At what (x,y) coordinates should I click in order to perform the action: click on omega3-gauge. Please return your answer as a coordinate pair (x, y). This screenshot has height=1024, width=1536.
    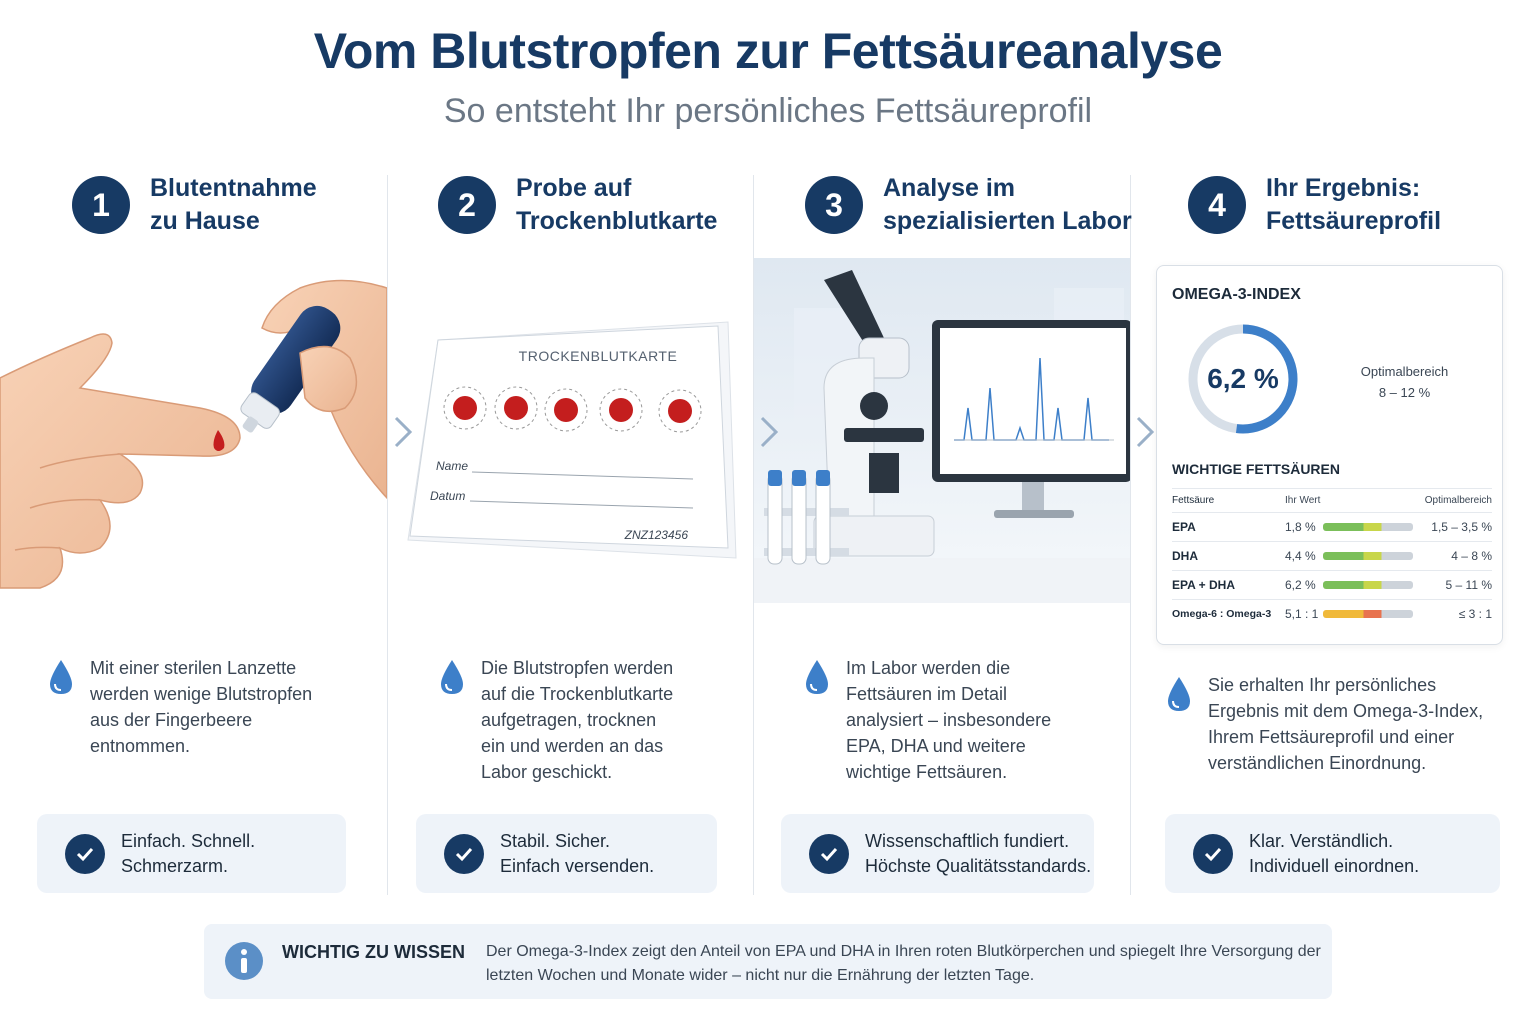
    Looking at the image, I should click on (1243, 379).